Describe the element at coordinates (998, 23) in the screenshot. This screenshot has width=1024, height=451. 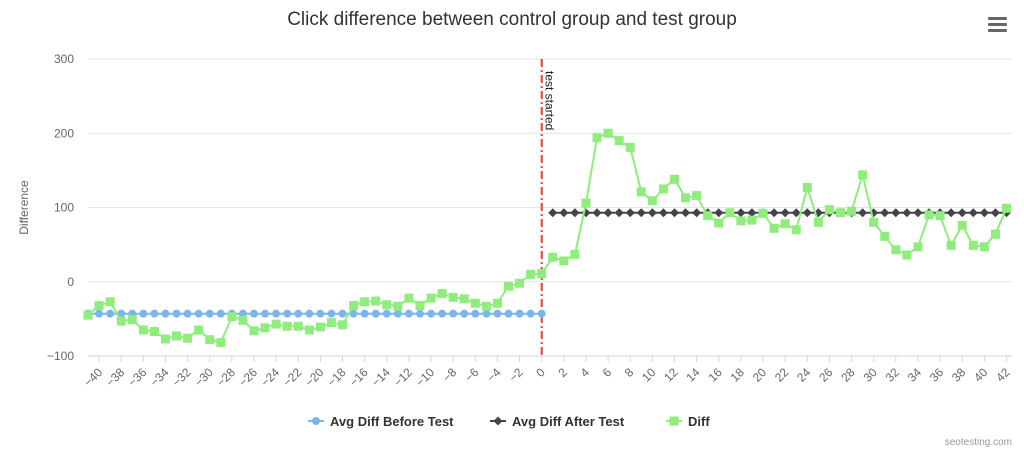
I see `chart-menu-button` at that location.